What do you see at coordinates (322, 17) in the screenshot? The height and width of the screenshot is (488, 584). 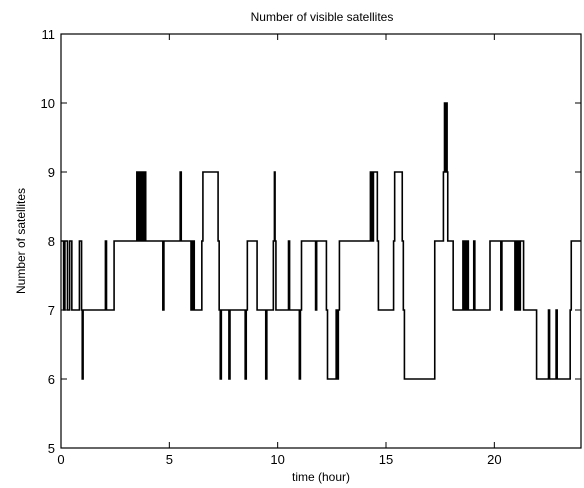 I see `chart-title: Number of visible satellites` at bounding box center [322, 17].